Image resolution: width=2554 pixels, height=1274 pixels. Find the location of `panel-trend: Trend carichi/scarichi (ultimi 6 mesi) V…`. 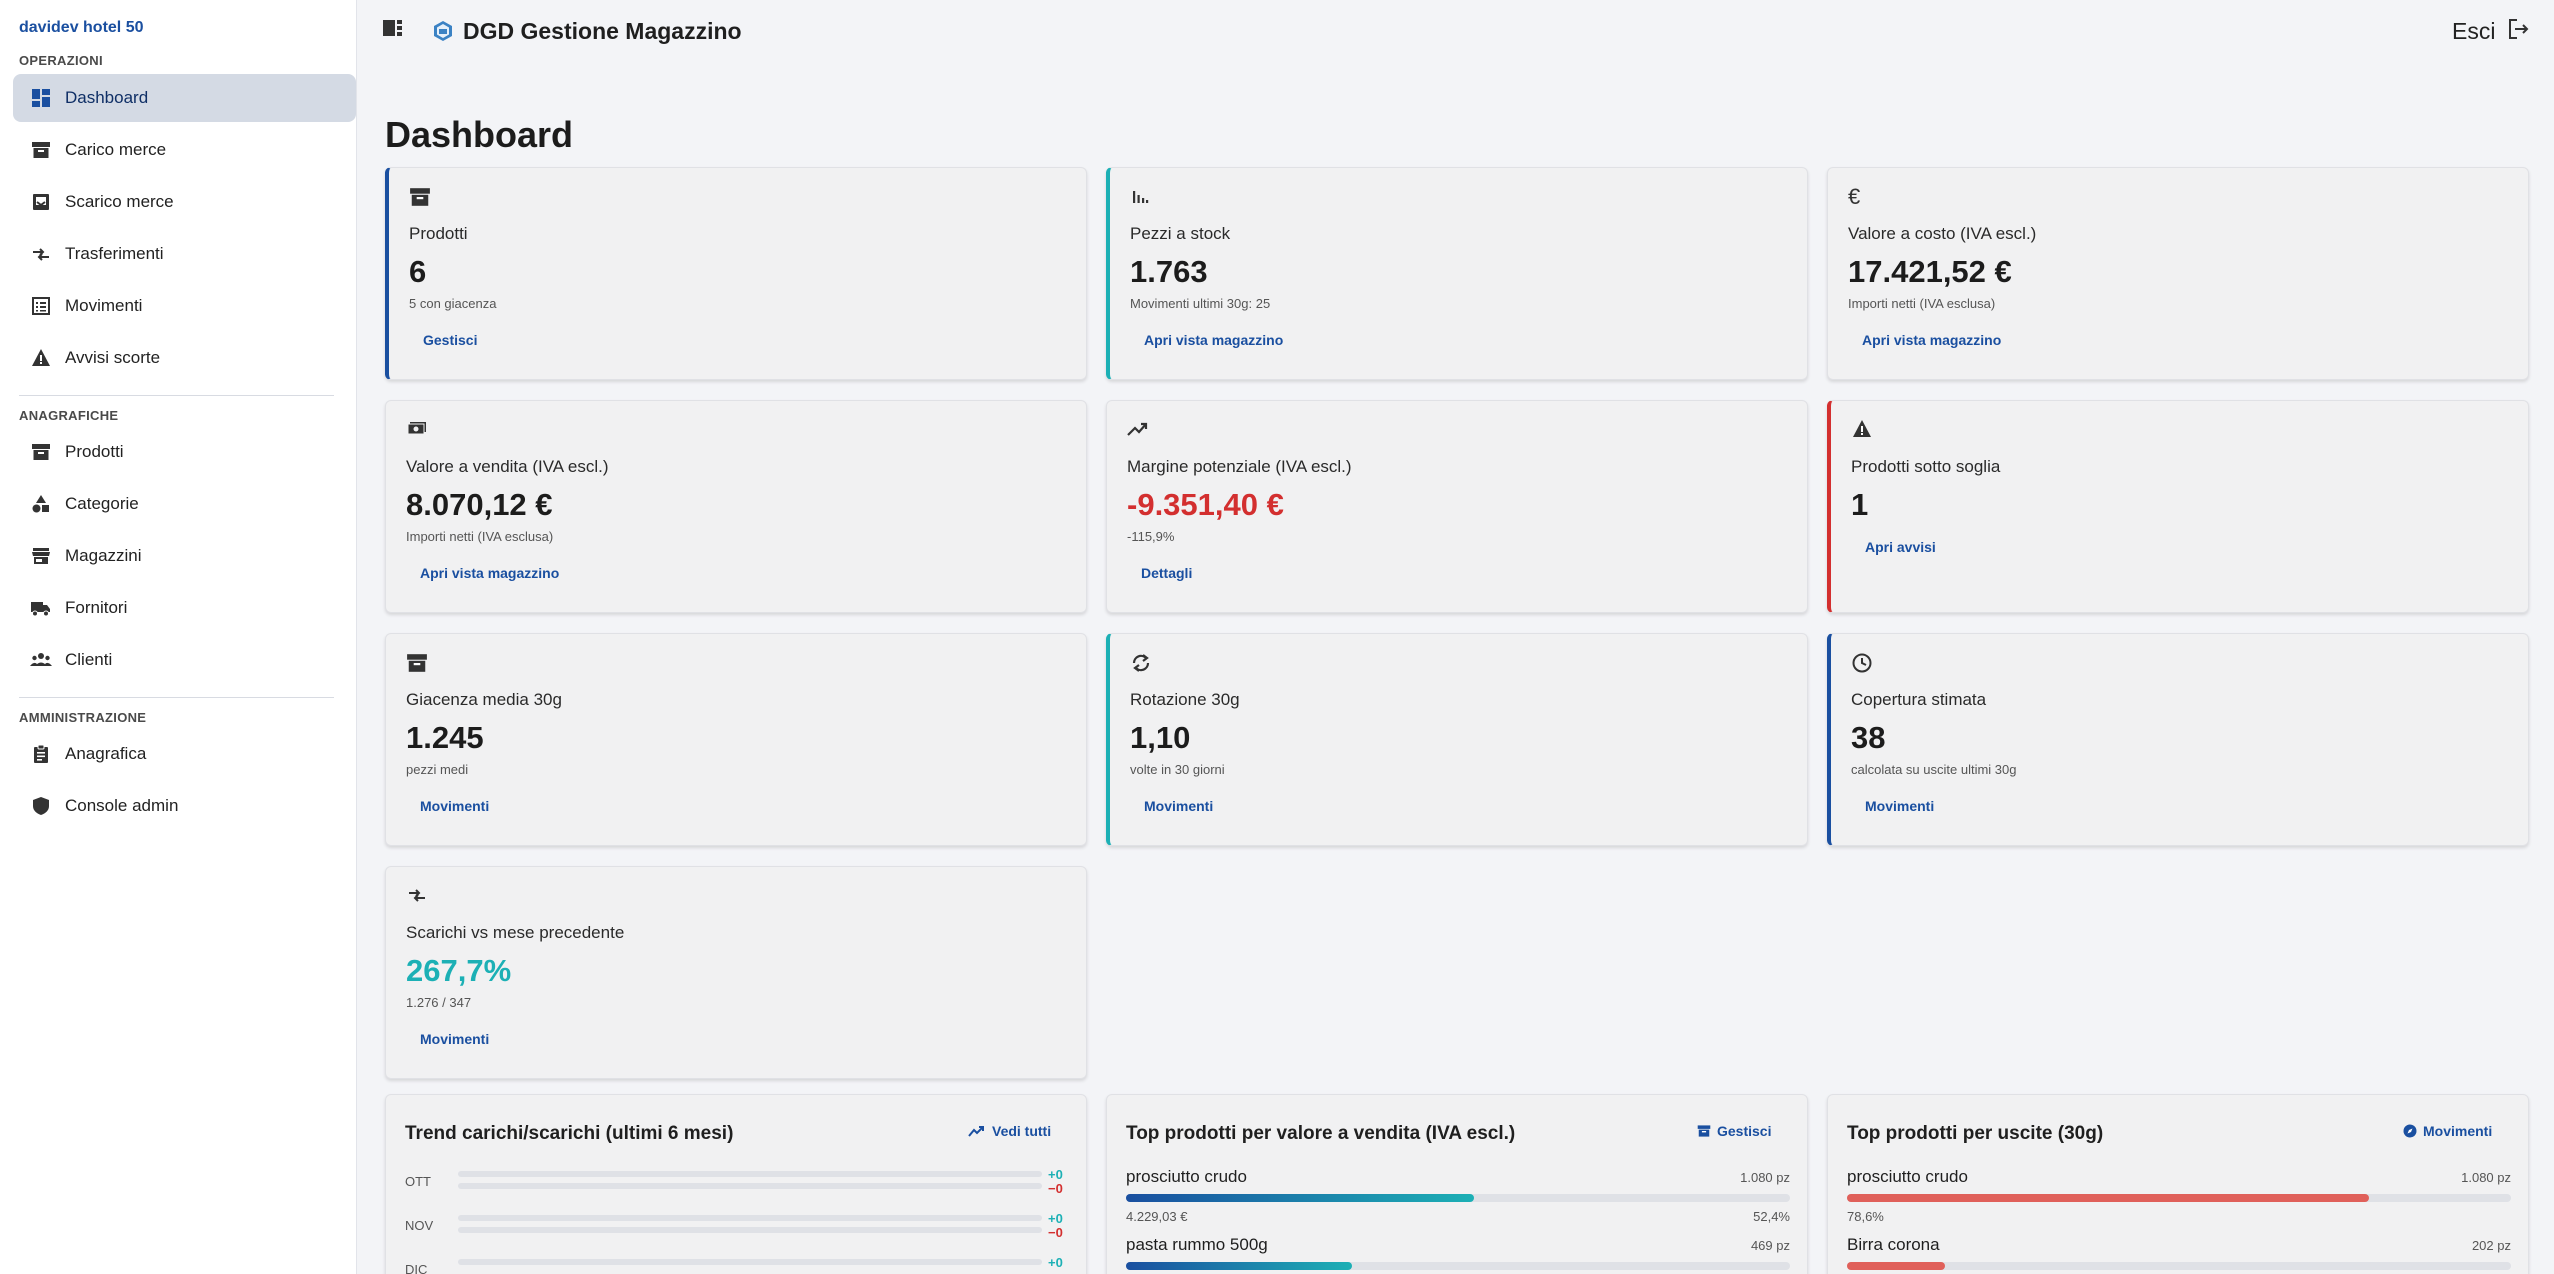

panel-trend: Trend carichi/scarichi (ultimi 6 mesi) V… is located at coordinates (736, 1184).